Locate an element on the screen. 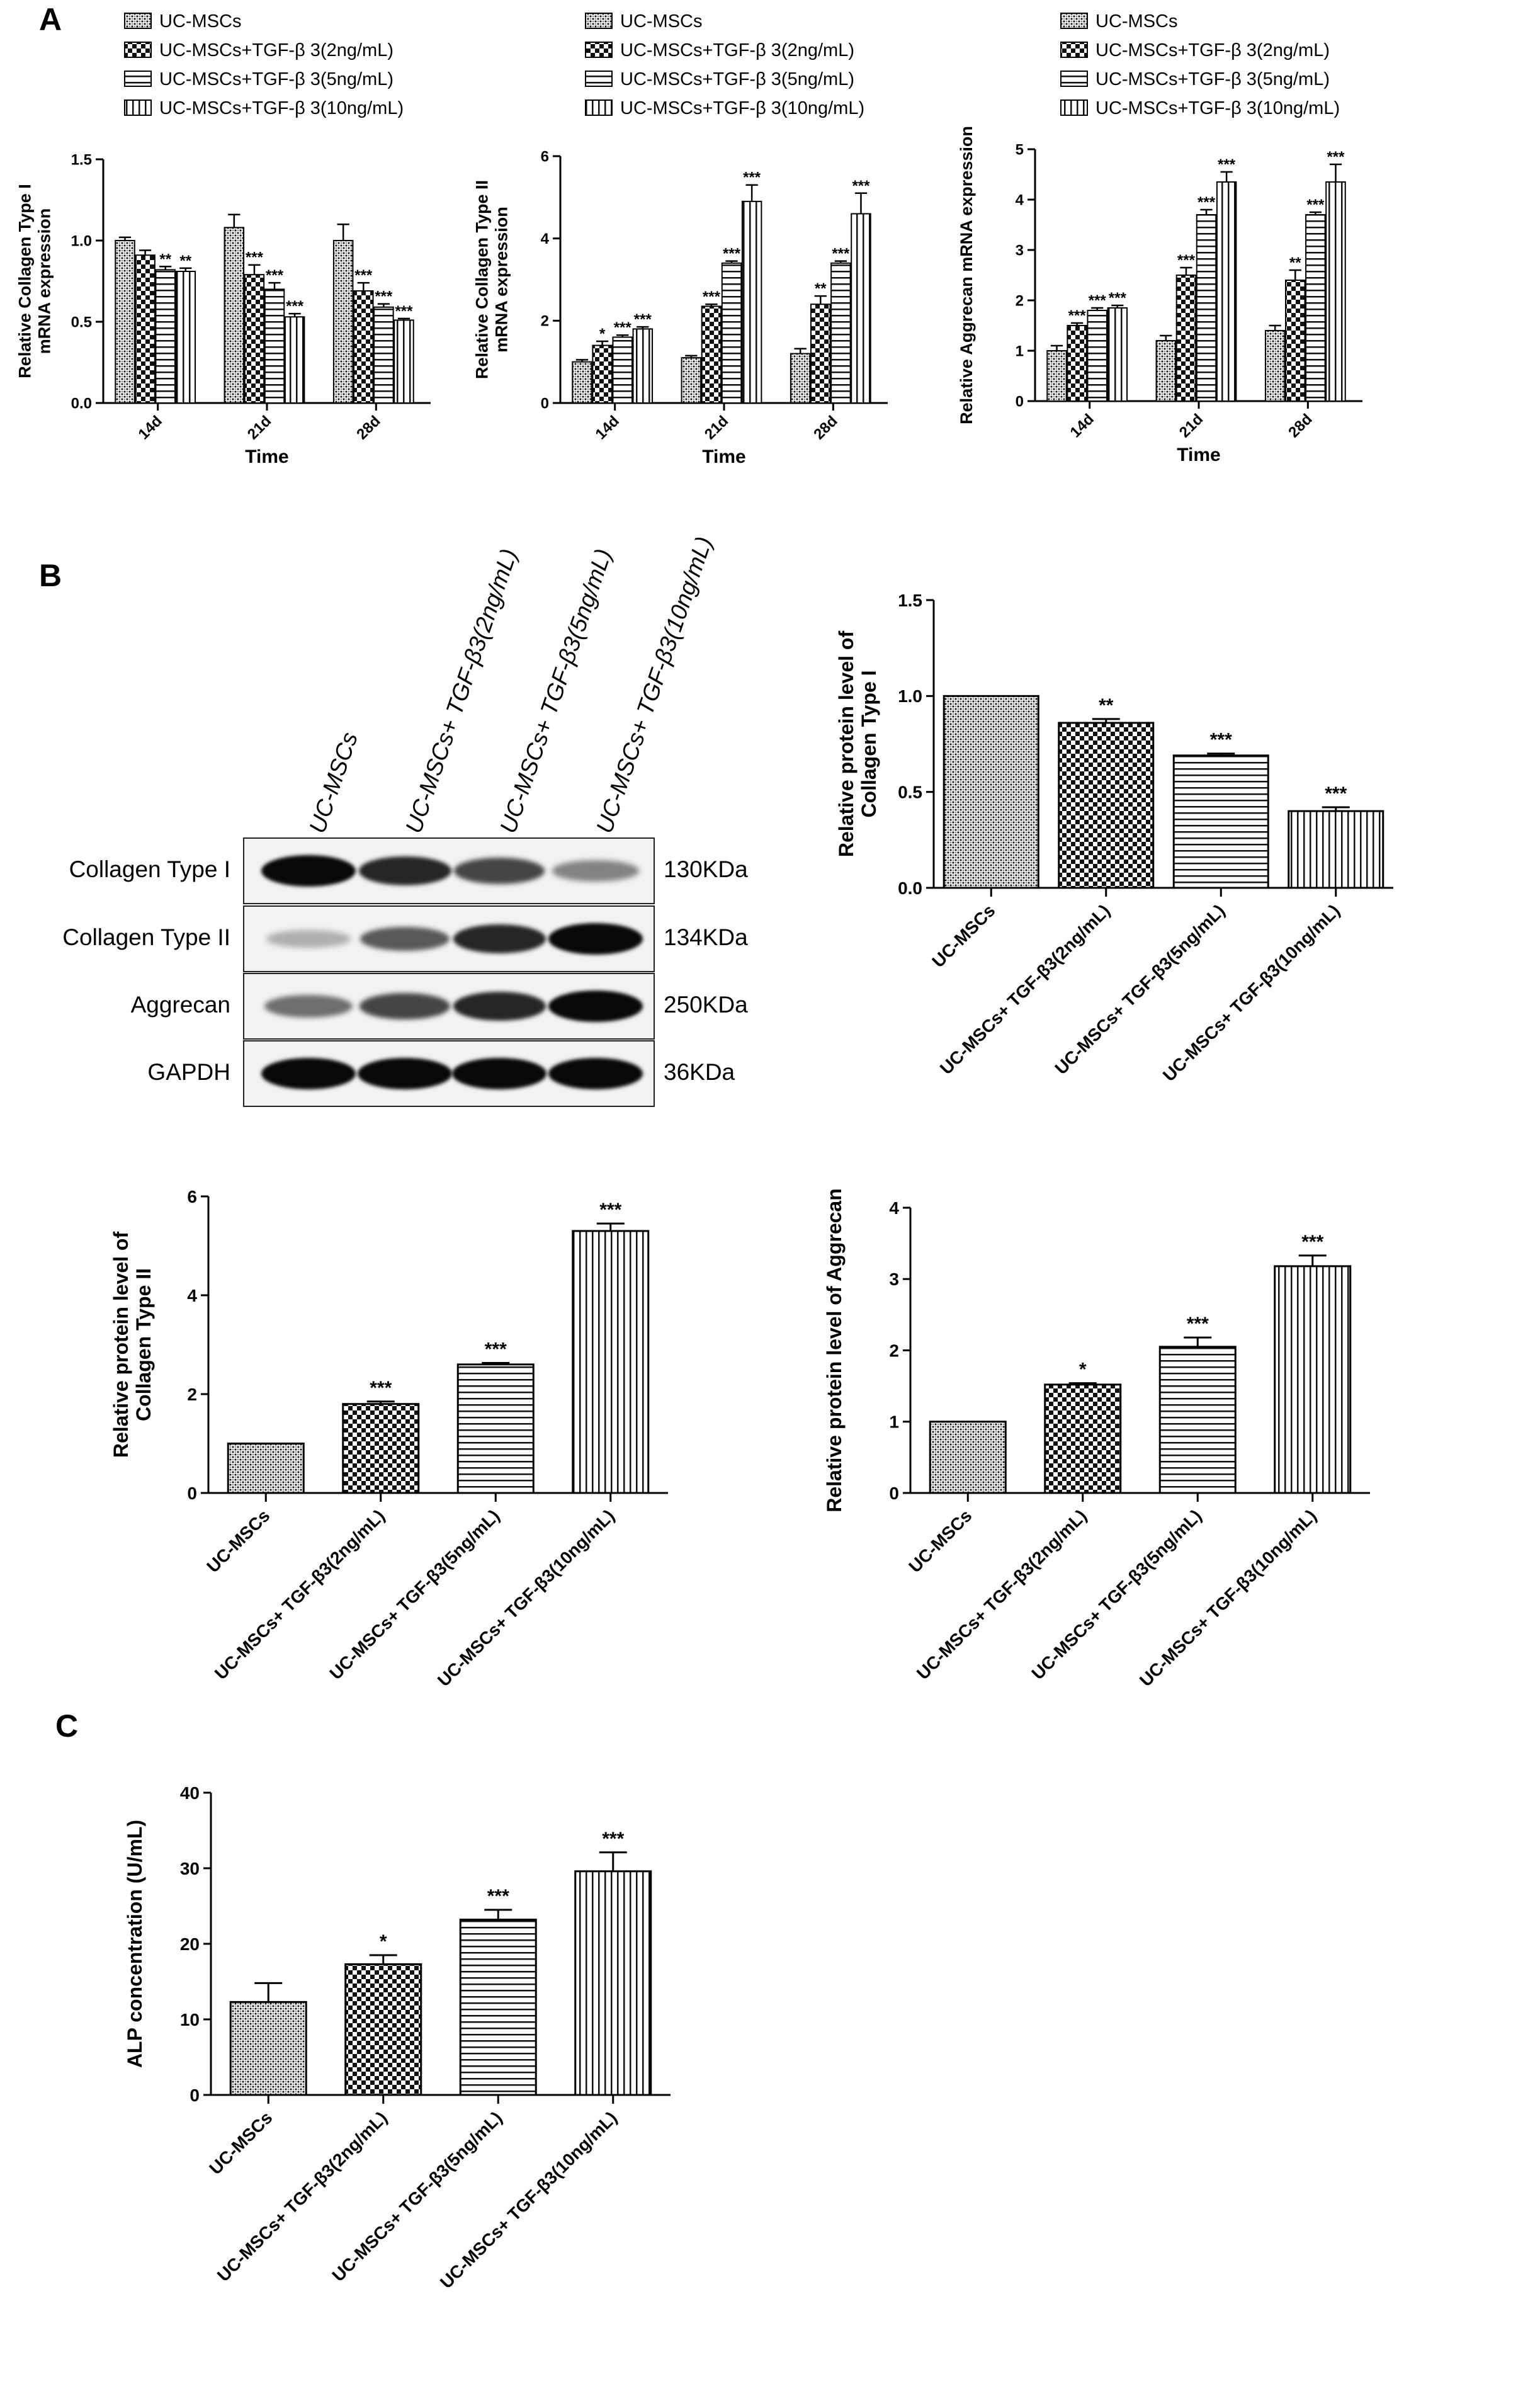 Image resolution: width=1540 pixels, height=2389 pixels. significance-label: * is located at coordinates (383, 1941).